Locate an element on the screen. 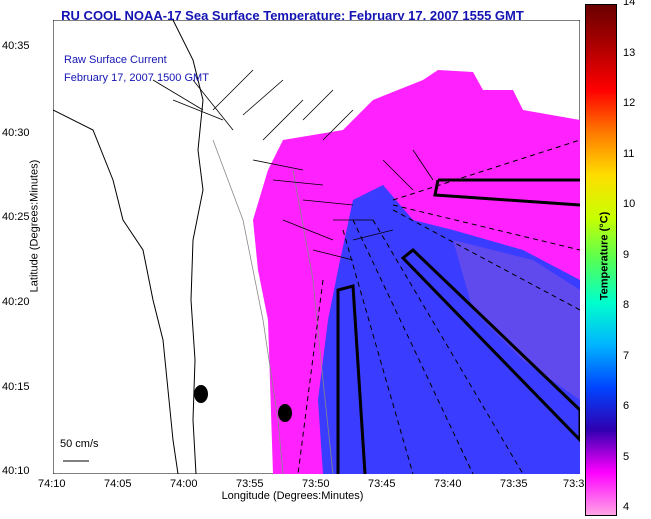 This screenshot has height=519, width=651. colorbar-tick: 4 is located at coordinates (626, 507).